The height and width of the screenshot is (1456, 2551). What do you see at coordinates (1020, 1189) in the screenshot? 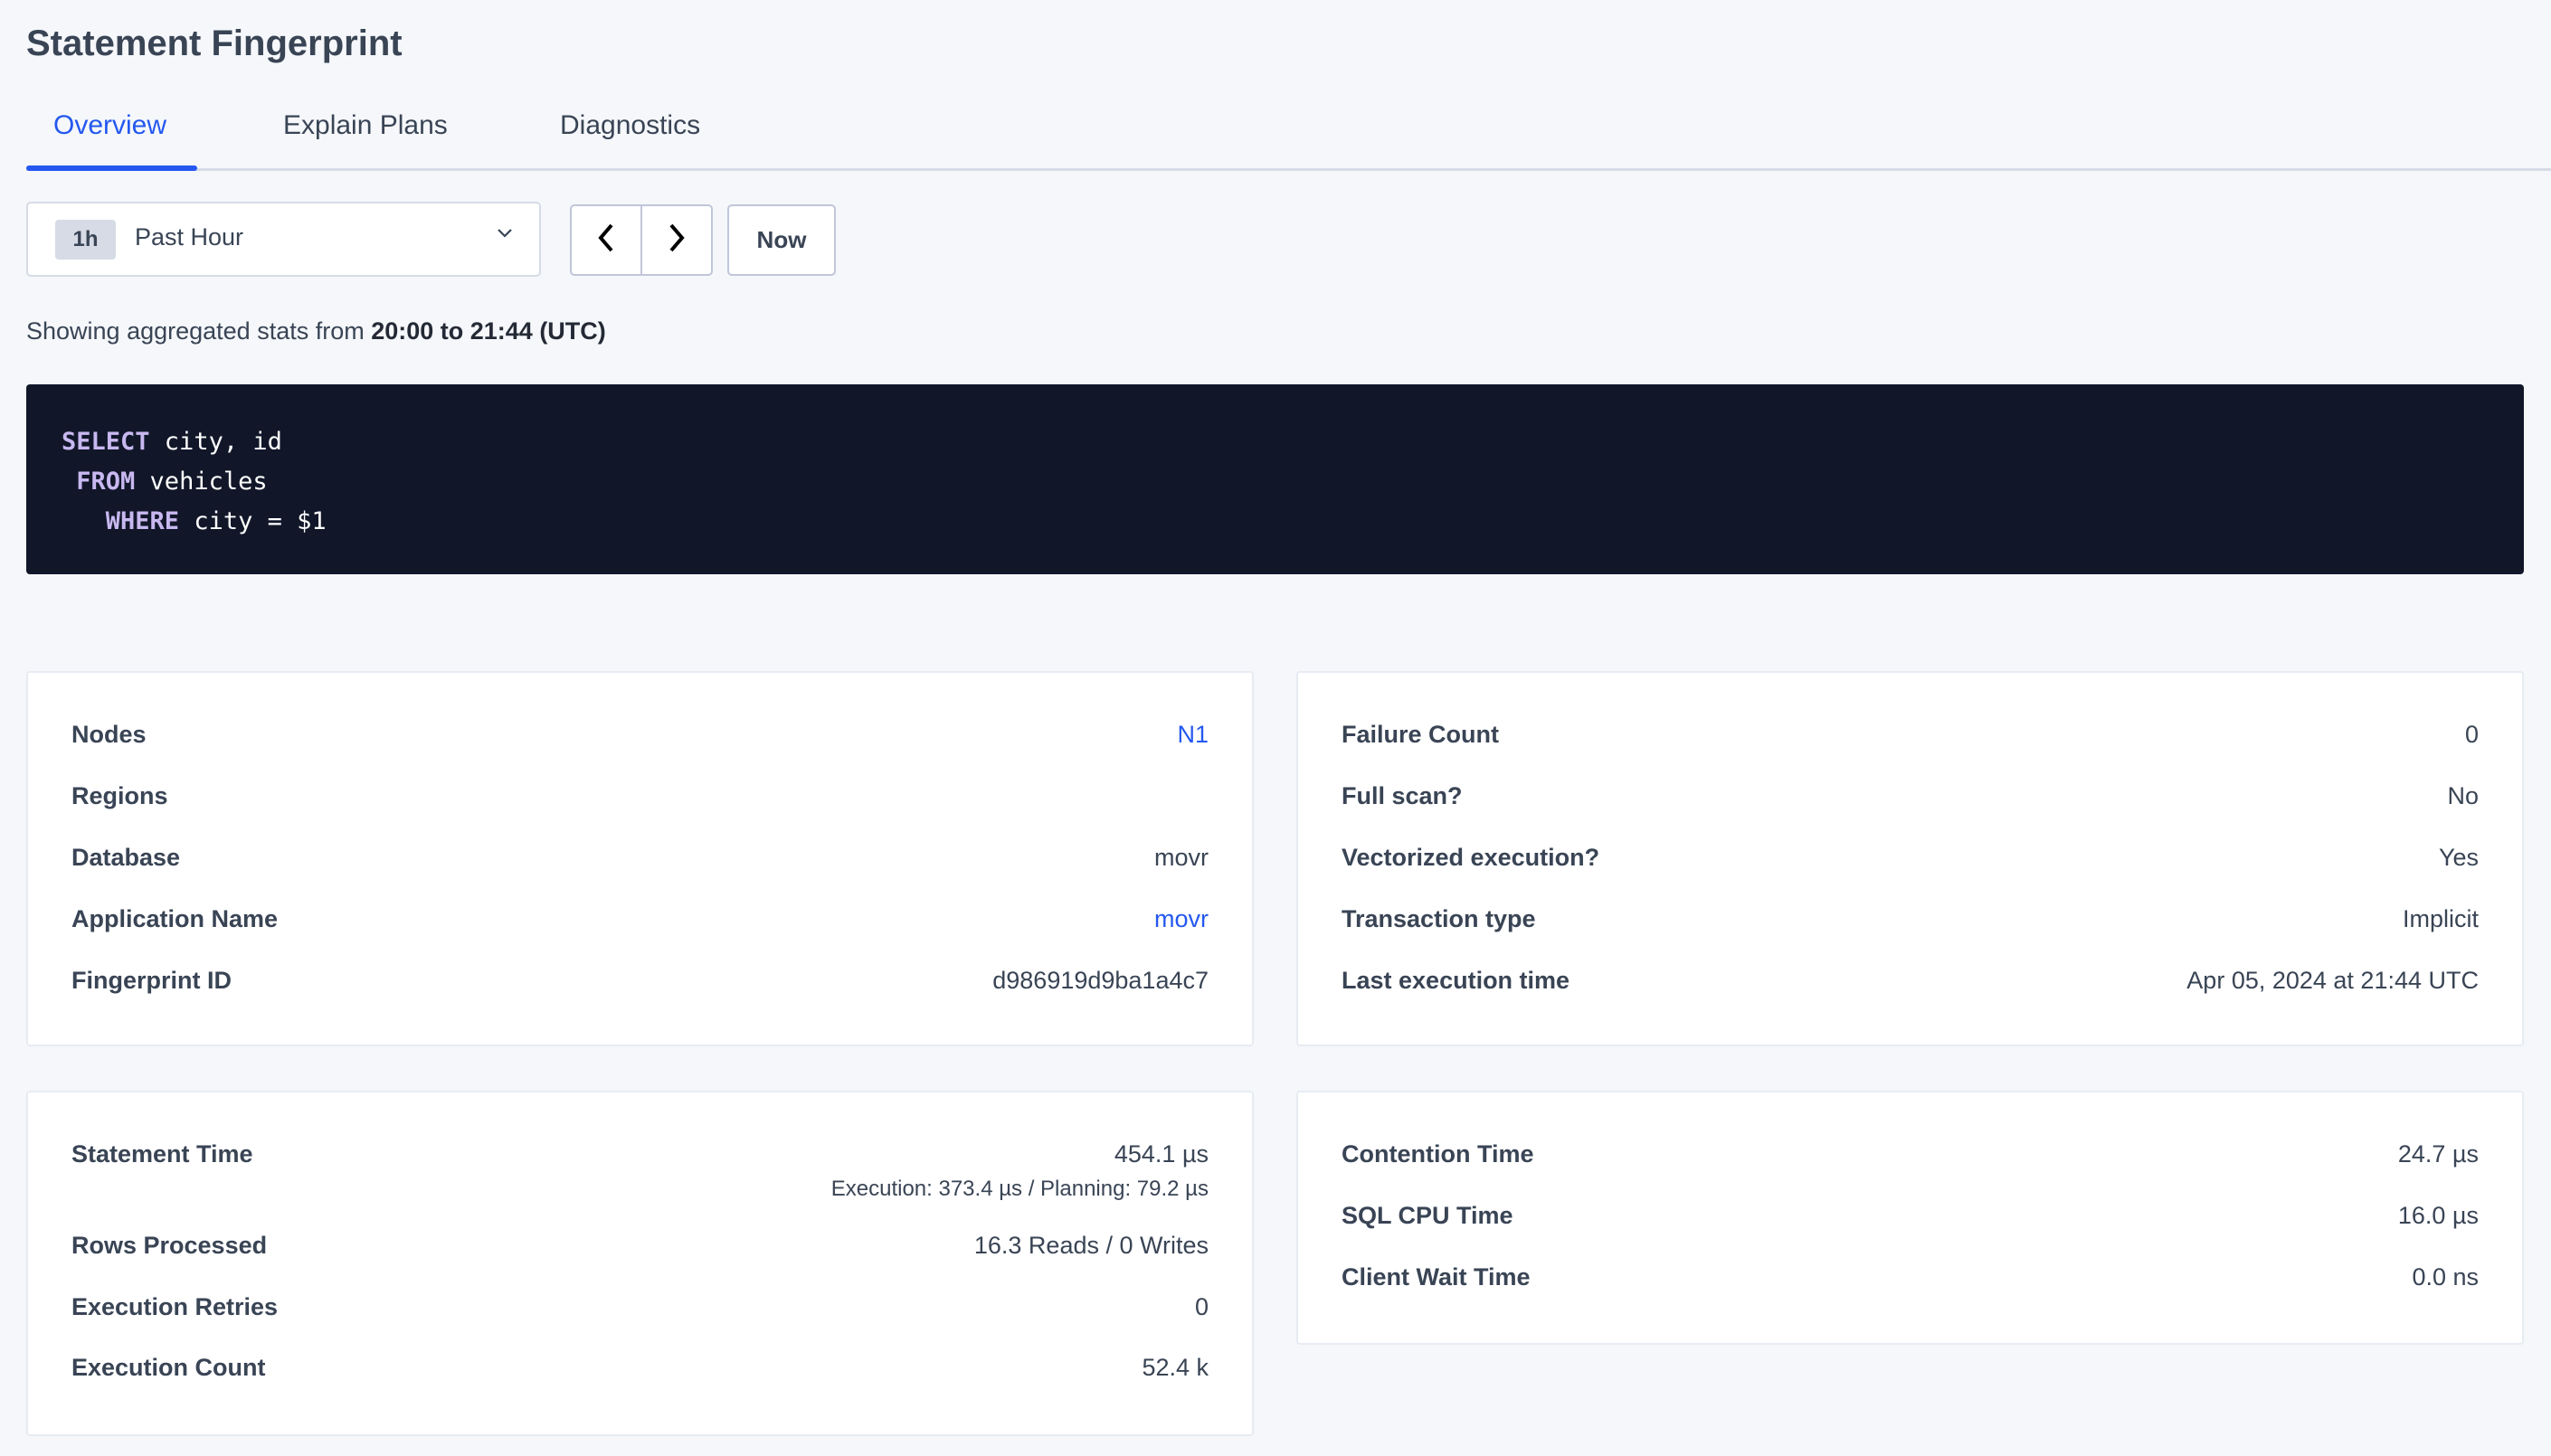
I see `statement-time-breakdown: Execution: 373.4 µs / Planning: 79.2 µs` at bounding box center [1020, 1189].